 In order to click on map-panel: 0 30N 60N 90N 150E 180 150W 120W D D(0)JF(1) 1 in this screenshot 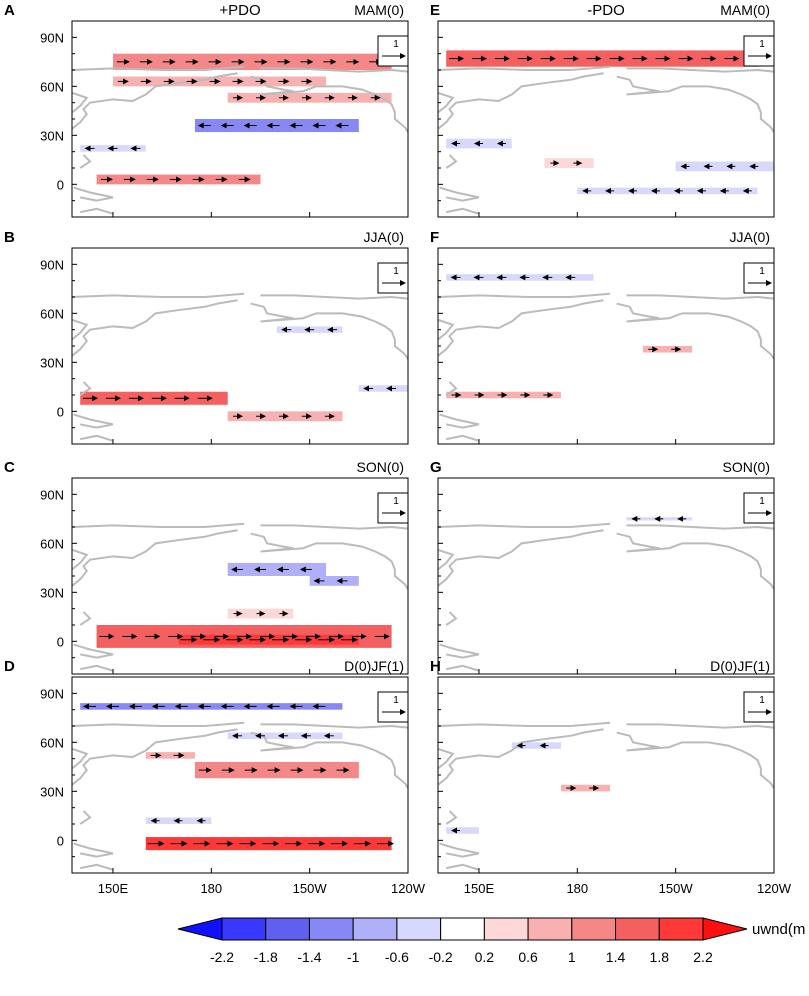, I will do `click(215, 777)`.